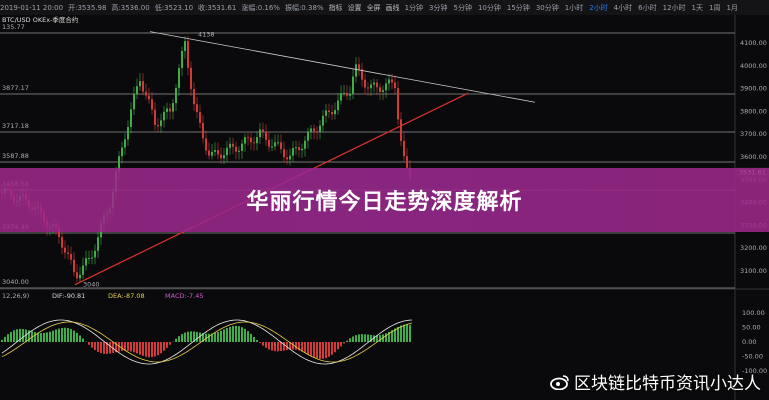 The height and width of the screenshot is (400, 769). I want to click on ohlc-info: 2019-01-11 20:00, so click(32, 7).